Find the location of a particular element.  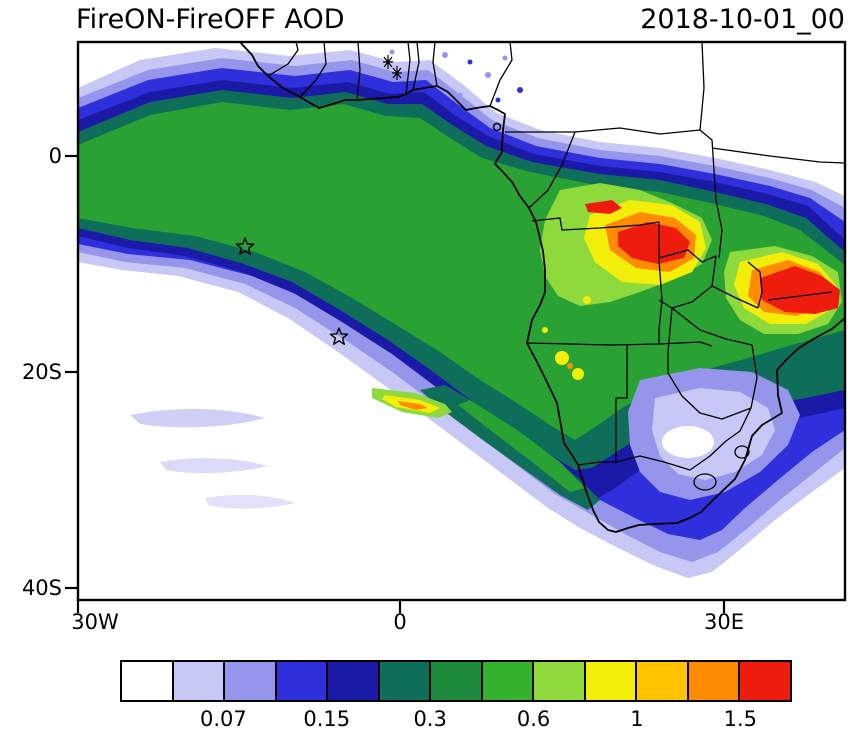

hotspot1-red is located at coordinates (654, 243).